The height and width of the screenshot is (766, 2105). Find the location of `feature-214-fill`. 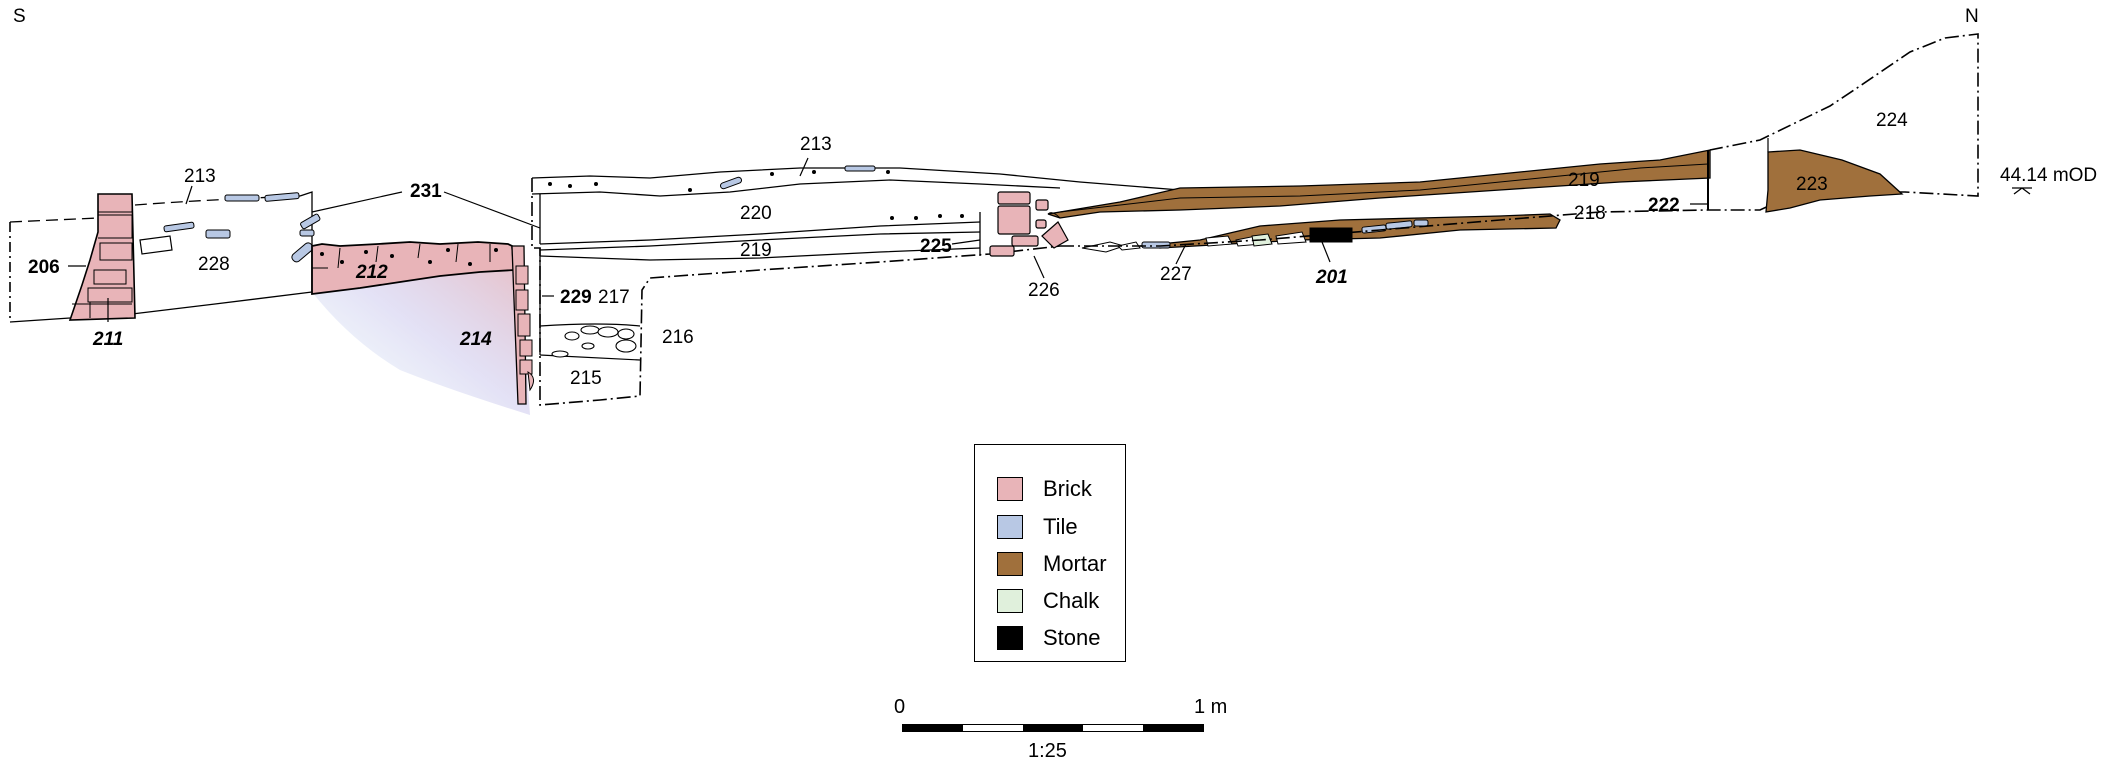

feature-214-fill is located at coordinates (421, 331).